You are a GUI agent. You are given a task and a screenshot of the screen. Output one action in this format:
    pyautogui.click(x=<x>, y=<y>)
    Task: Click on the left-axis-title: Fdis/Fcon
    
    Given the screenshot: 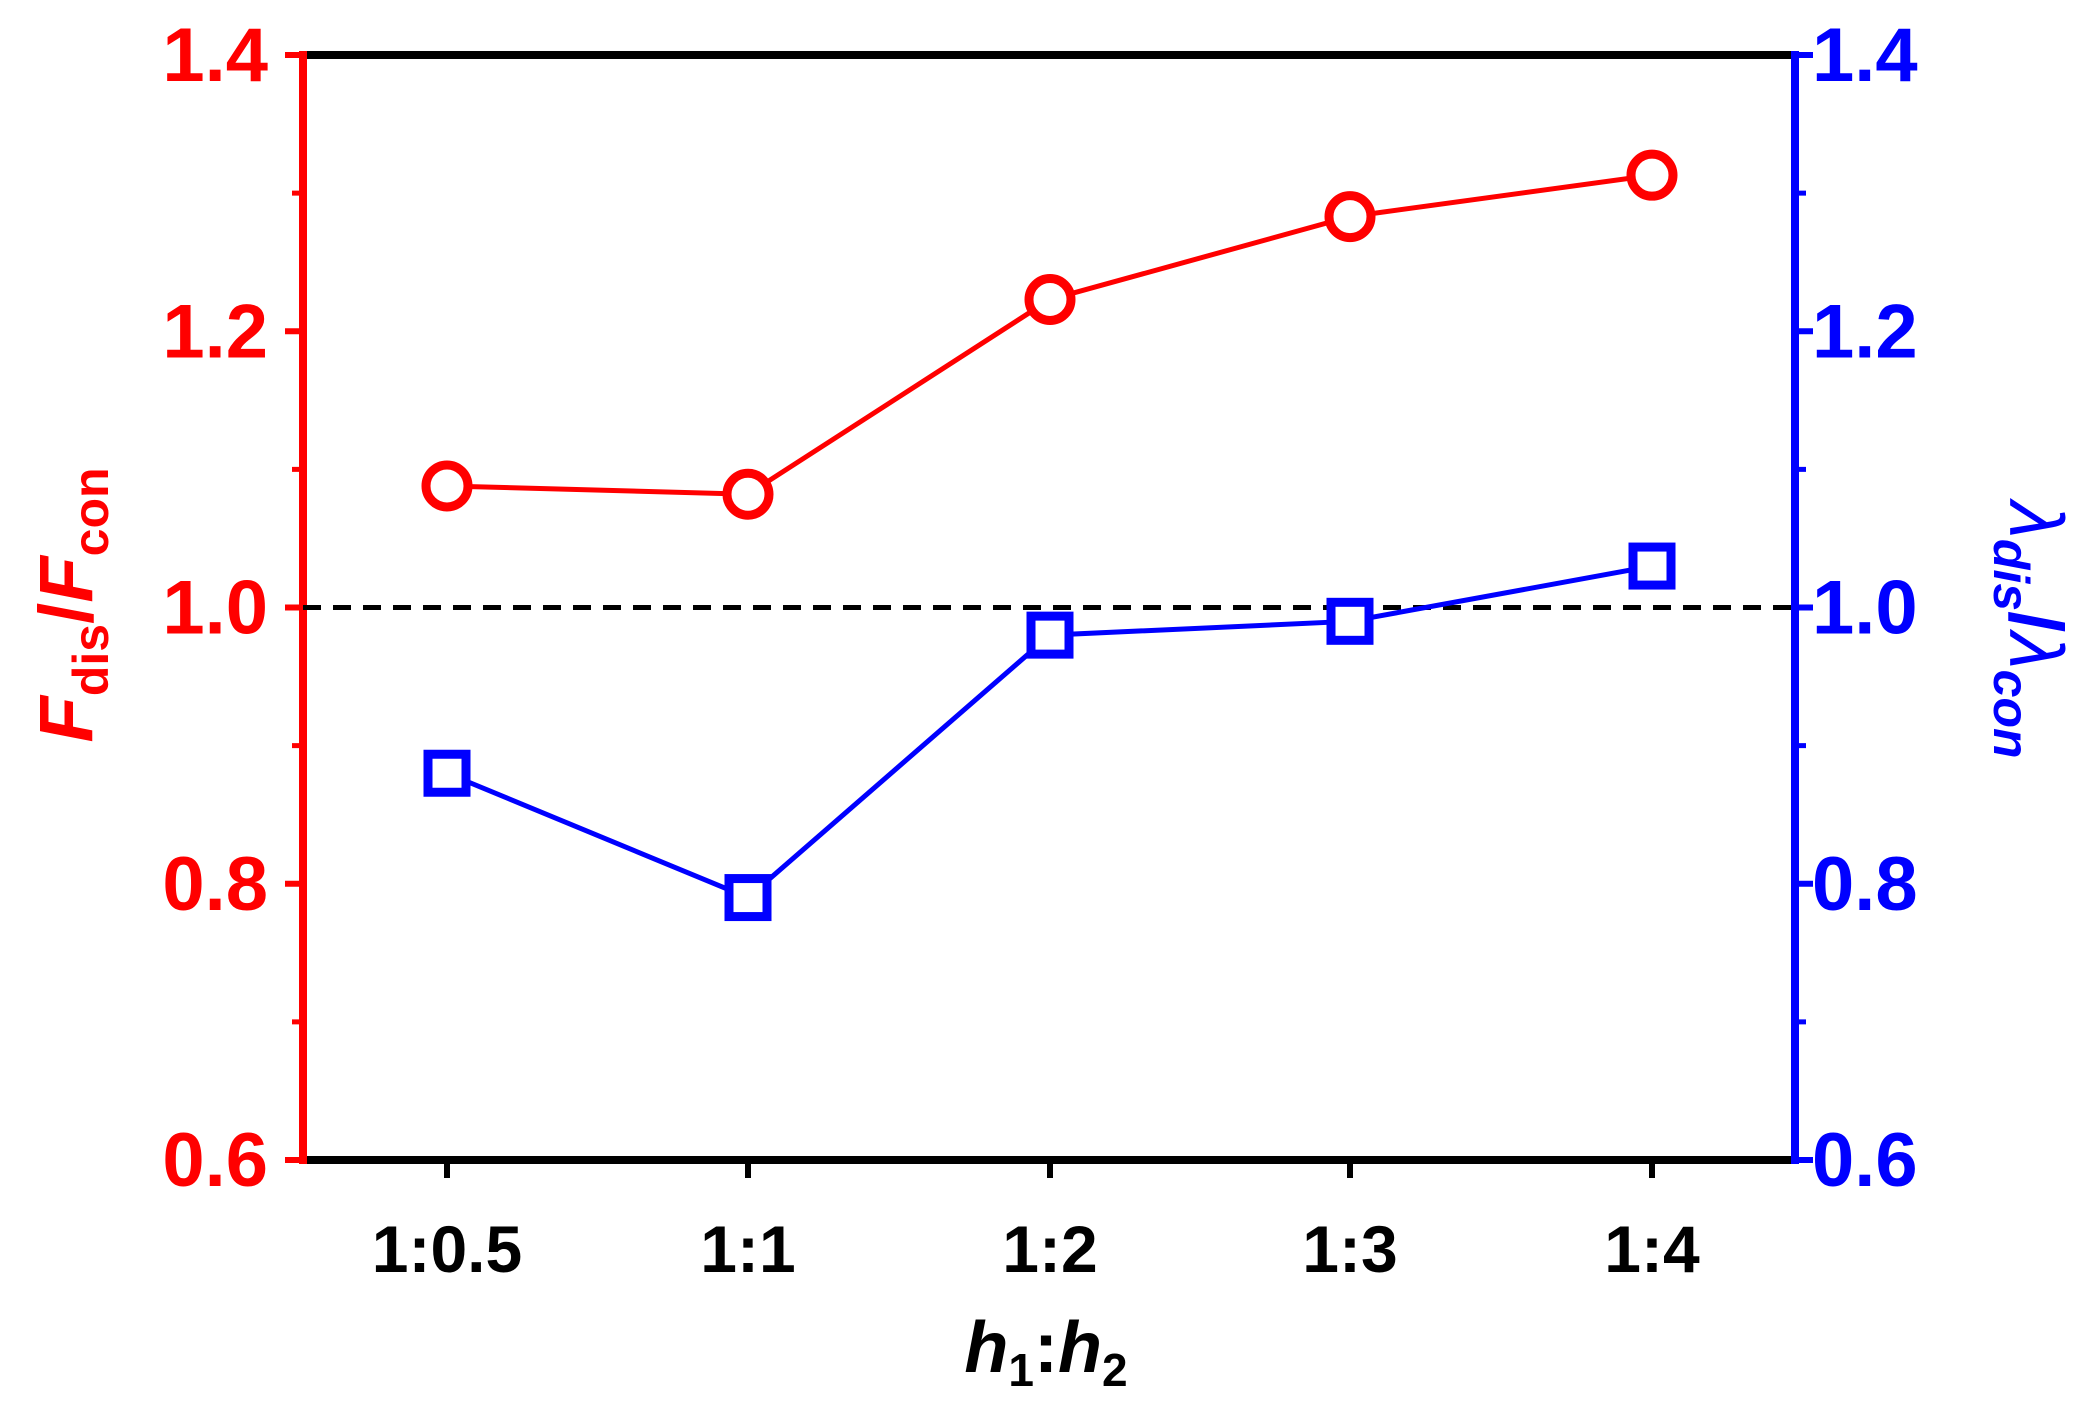 What is the action you would take?
    pyautogui.click(x=71, y=604)
    